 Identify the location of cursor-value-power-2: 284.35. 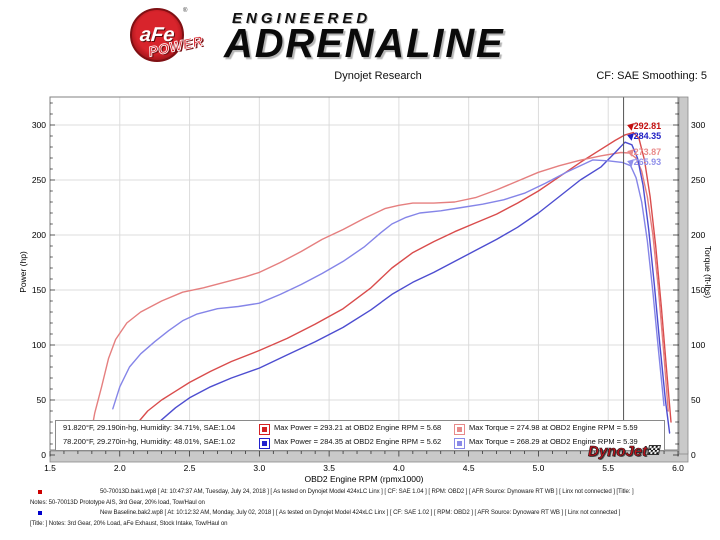
(643, 136).